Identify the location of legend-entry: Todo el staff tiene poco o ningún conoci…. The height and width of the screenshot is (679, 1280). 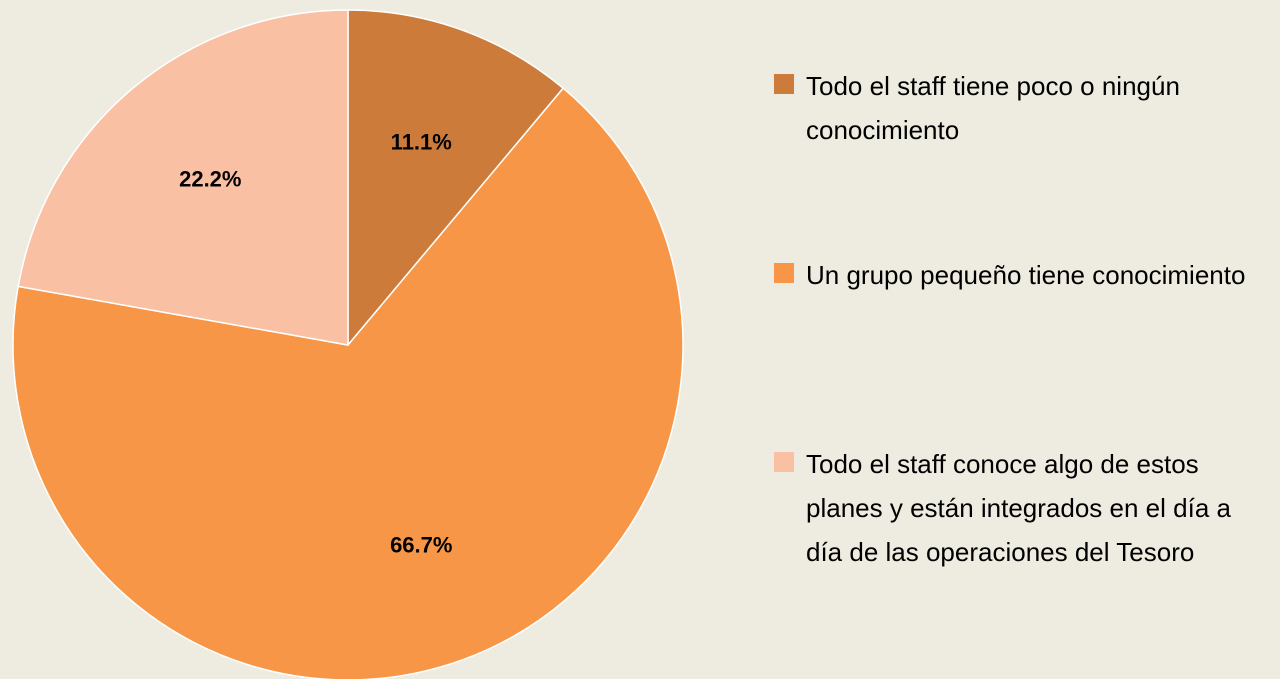
(1024, 108).